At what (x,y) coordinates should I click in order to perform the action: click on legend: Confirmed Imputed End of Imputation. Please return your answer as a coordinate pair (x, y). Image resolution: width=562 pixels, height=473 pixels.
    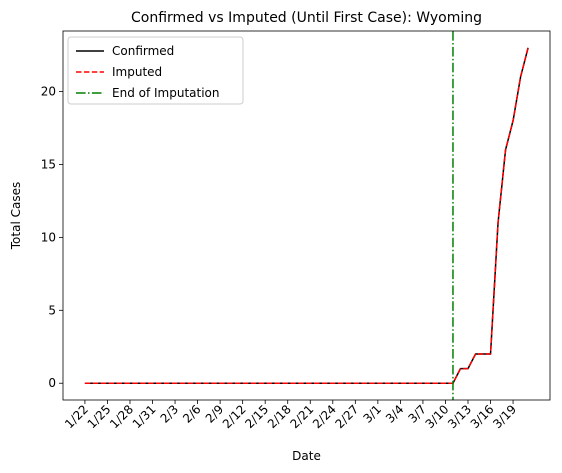
    Looking at the image, I should click on (155, 70).